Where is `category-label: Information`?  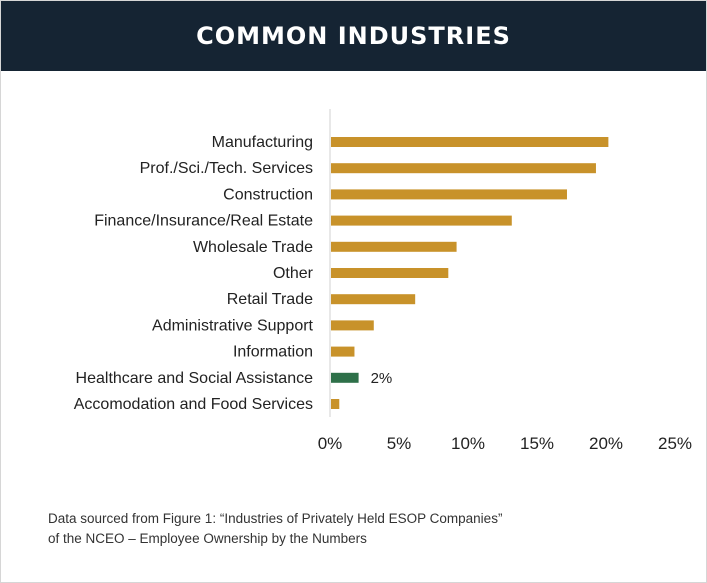 category-label: Information is located at coordinates (273, 352).